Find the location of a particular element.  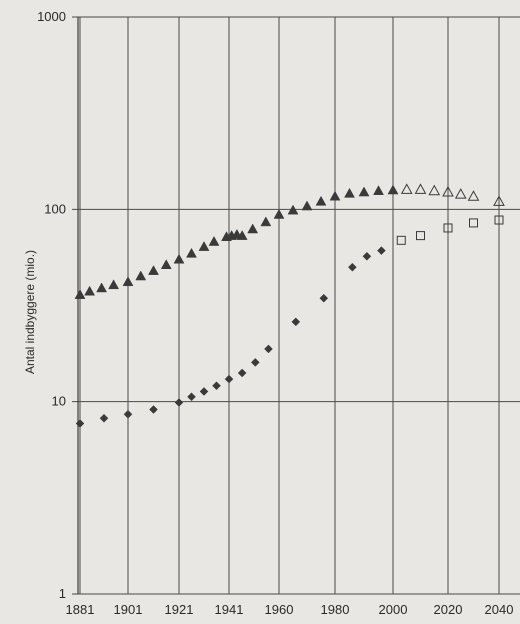

x-tick-label: 2020 is located at coordinates (448, 609).